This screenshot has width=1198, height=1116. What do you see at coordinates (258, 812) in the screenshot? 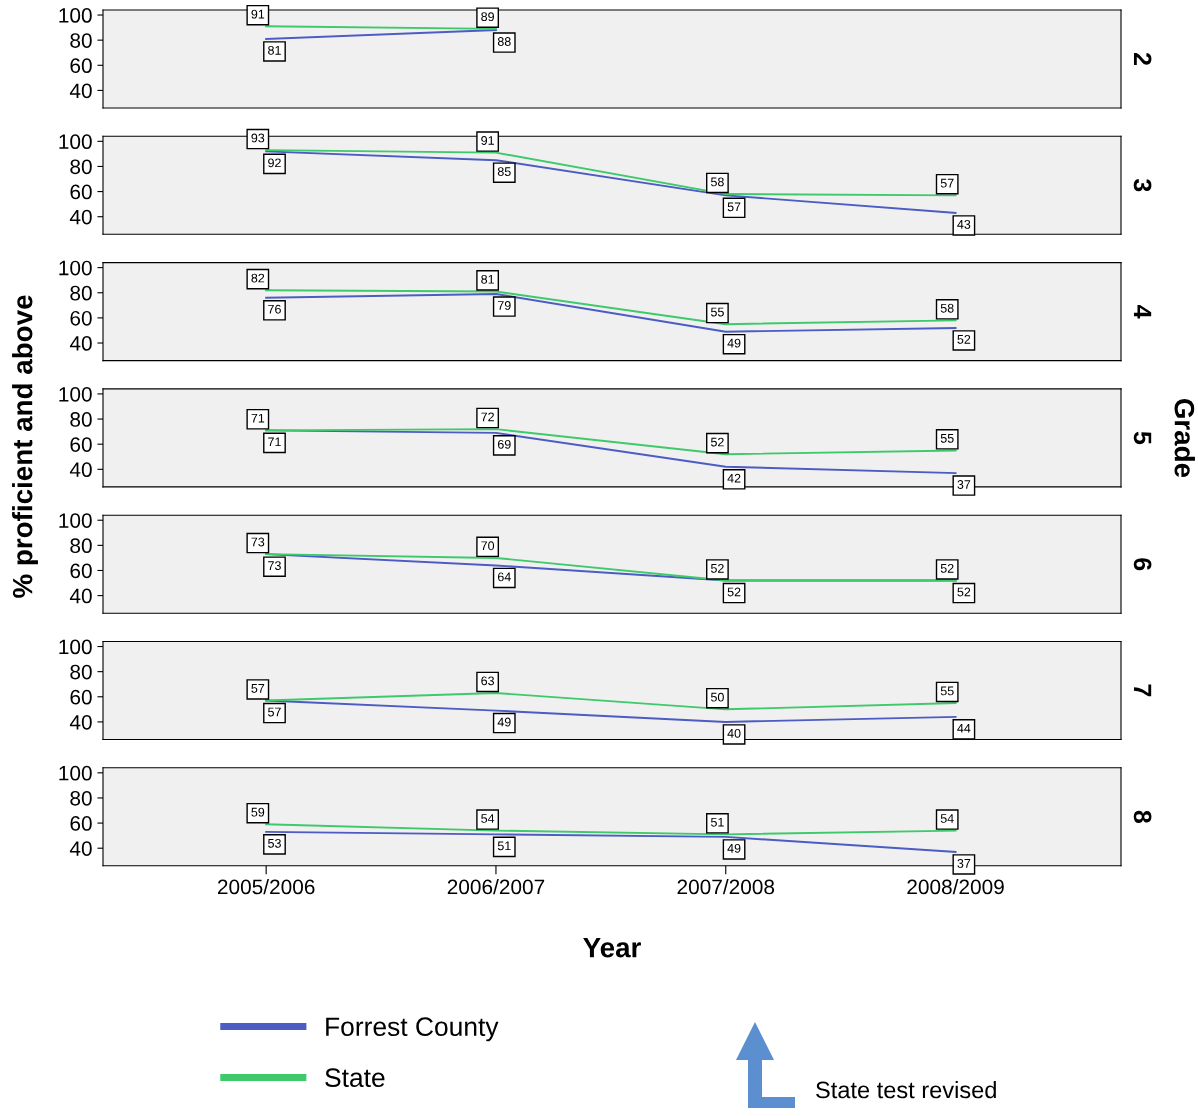
I see `data-label: 59` at bounding box center [258, 812].